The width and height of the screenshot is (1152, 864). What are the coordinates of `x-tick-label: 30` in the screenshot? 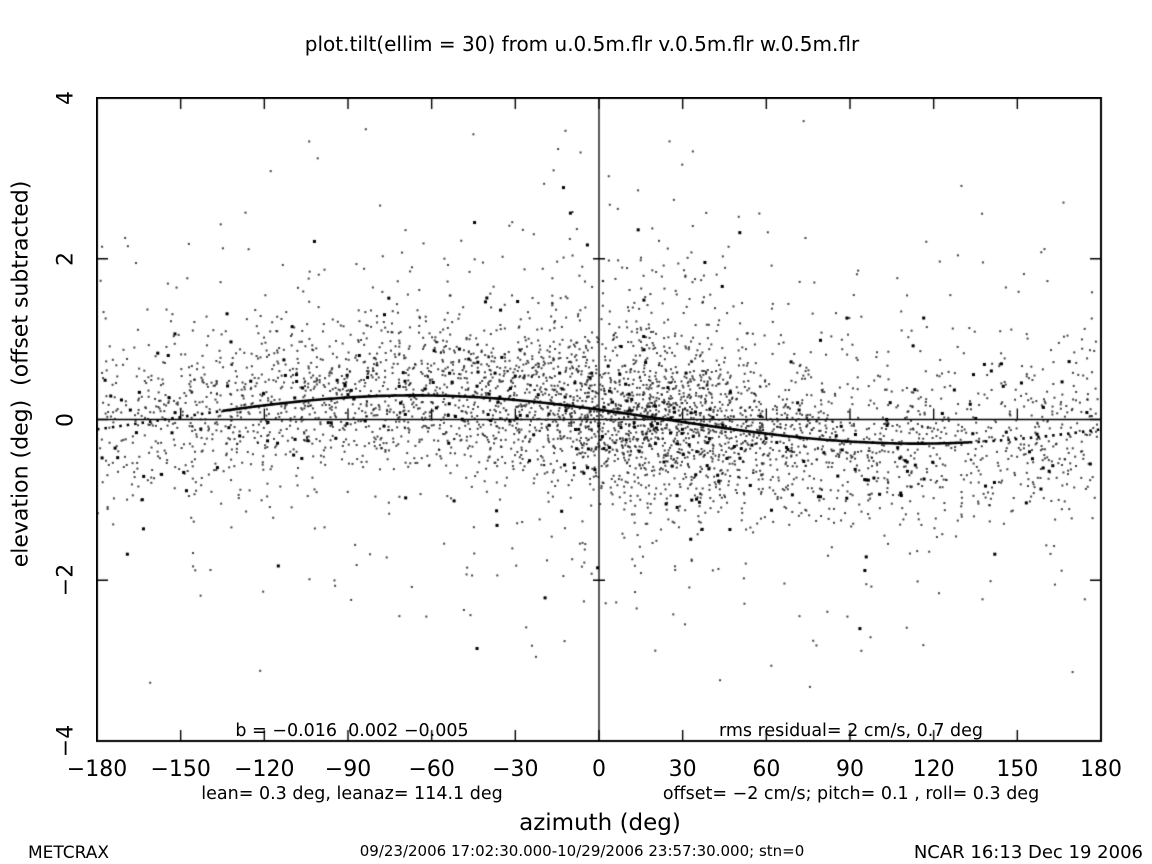 It's located at (682, 769).